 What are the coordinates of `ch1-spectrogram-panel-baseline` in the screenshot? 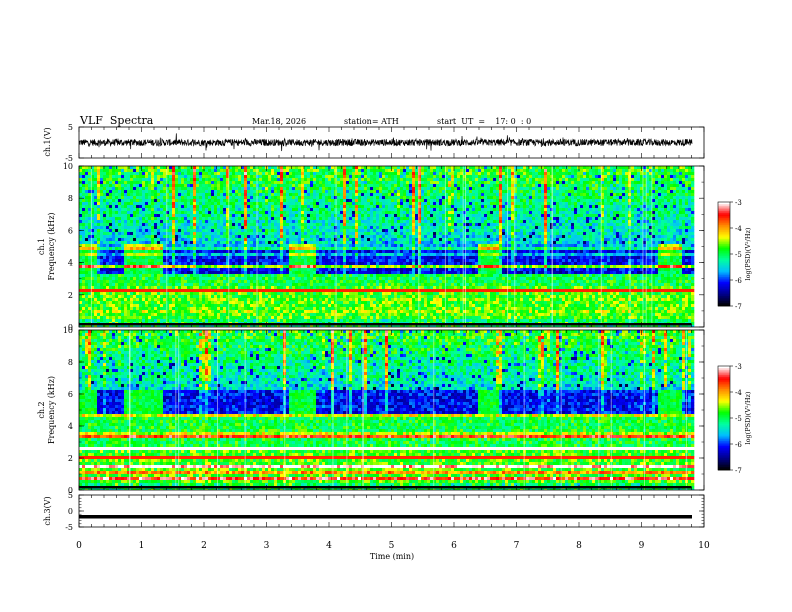 It's located at (385, 324).